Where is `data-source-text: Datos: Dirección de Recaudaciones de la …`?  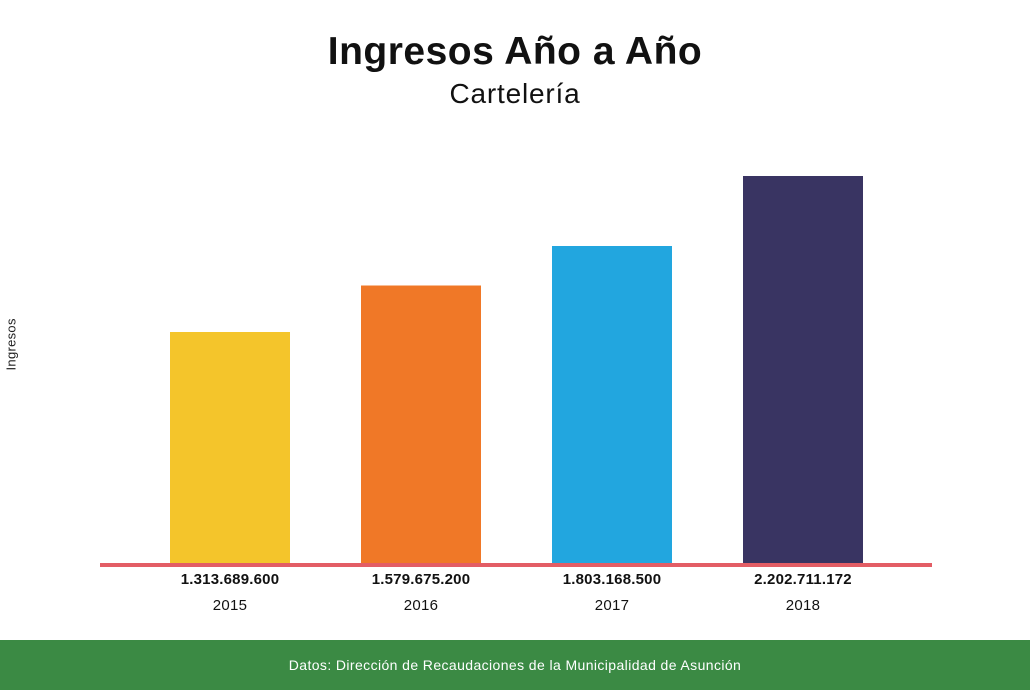 data-source-text: Datos: Dirección de Recaudaciones de la … is located at coordinates (515, 665).